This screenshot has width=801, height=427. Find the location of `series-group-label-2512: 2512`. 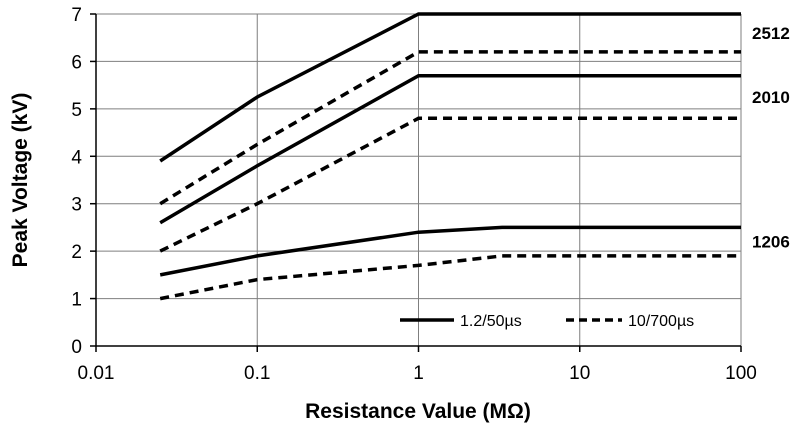

series-group-label-2512: 2512 is located at coordinates (771, 33).